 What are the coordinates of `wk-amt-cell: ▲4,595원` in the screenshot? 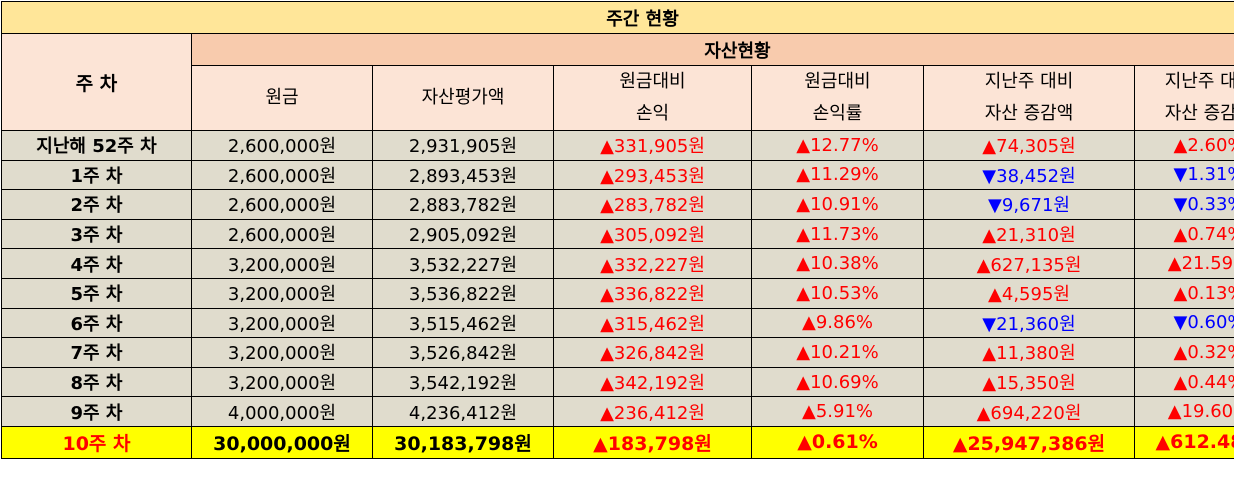 It's located at (1029, 293).